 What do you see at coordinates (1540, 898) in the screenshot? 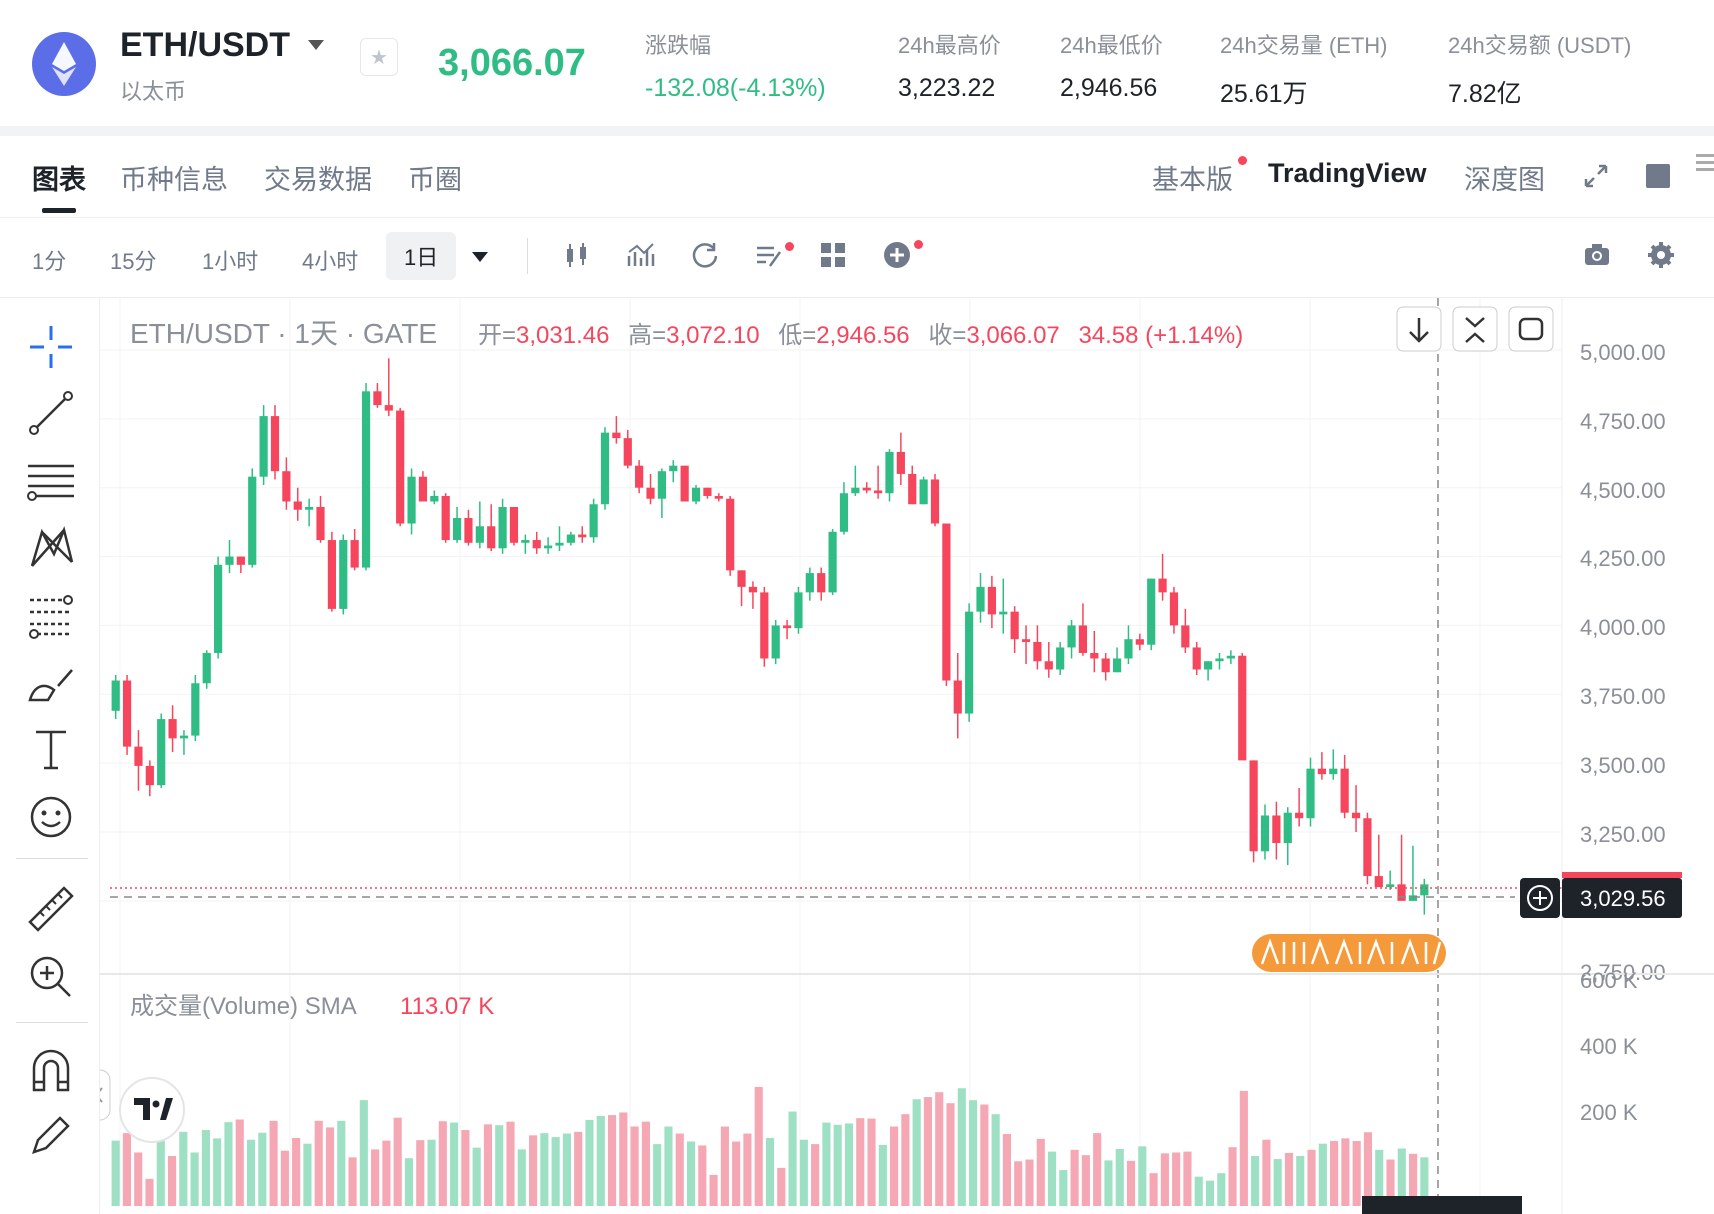
I see `add-alert-button` at bounding box center [1540, 898].